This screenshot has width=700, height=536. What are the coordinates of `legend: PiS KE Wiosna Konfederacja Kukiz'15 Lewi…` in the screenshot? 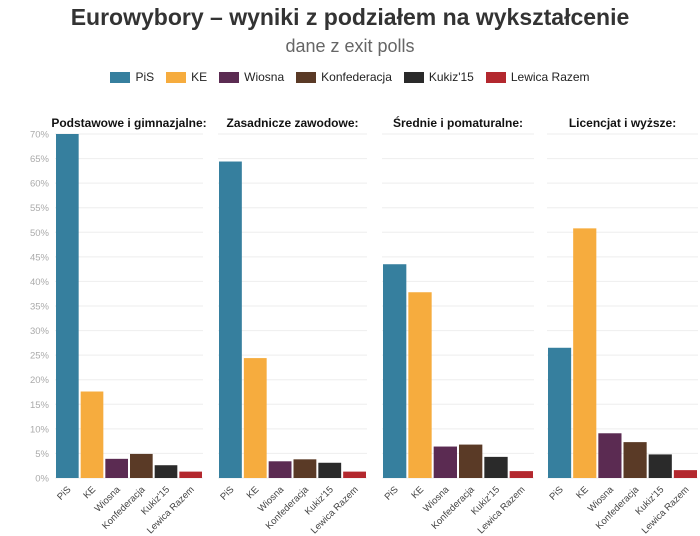 It's located at (350, 77).